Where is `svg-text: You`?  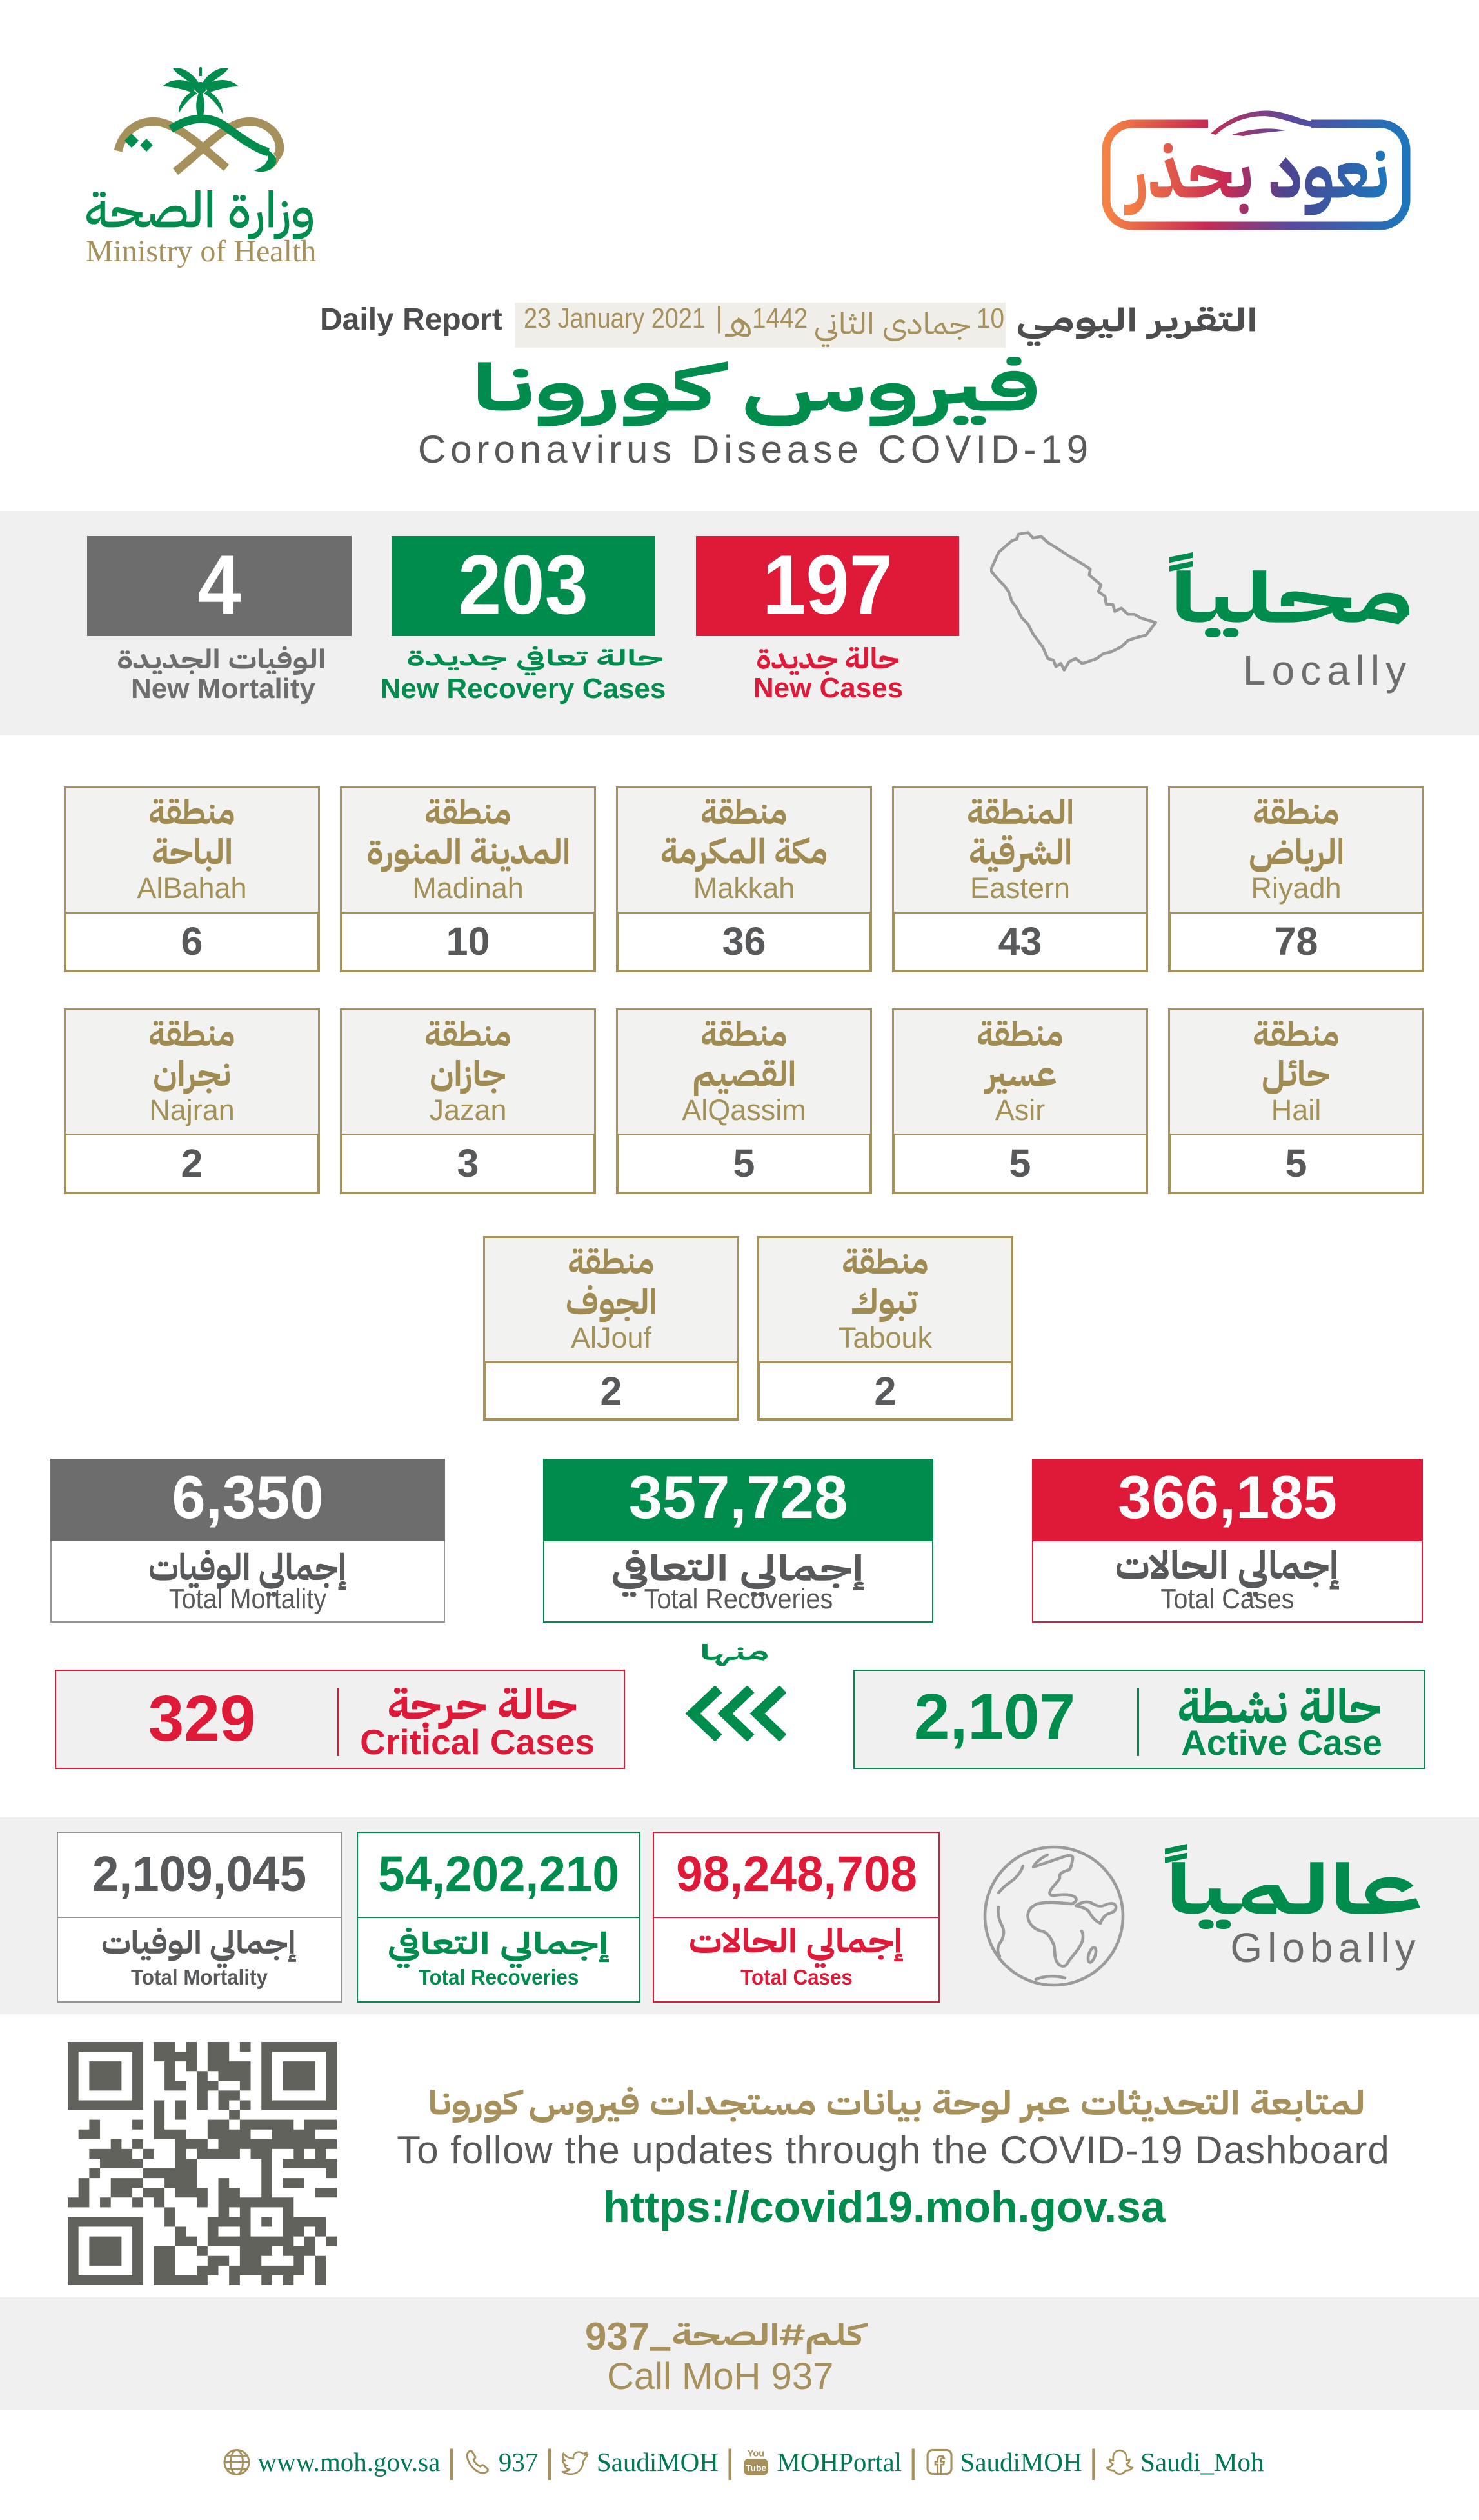 svg-text: You is located at coordinates (756, 2453).